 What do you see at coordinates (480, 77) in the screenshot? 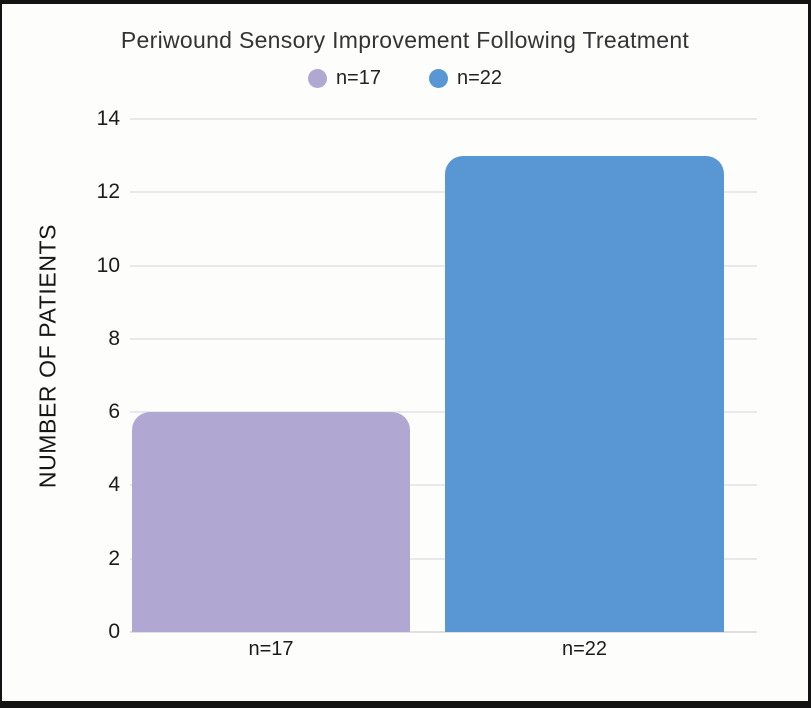
I see `legend-label-n22: n=22` at bounding box center [480, 77].